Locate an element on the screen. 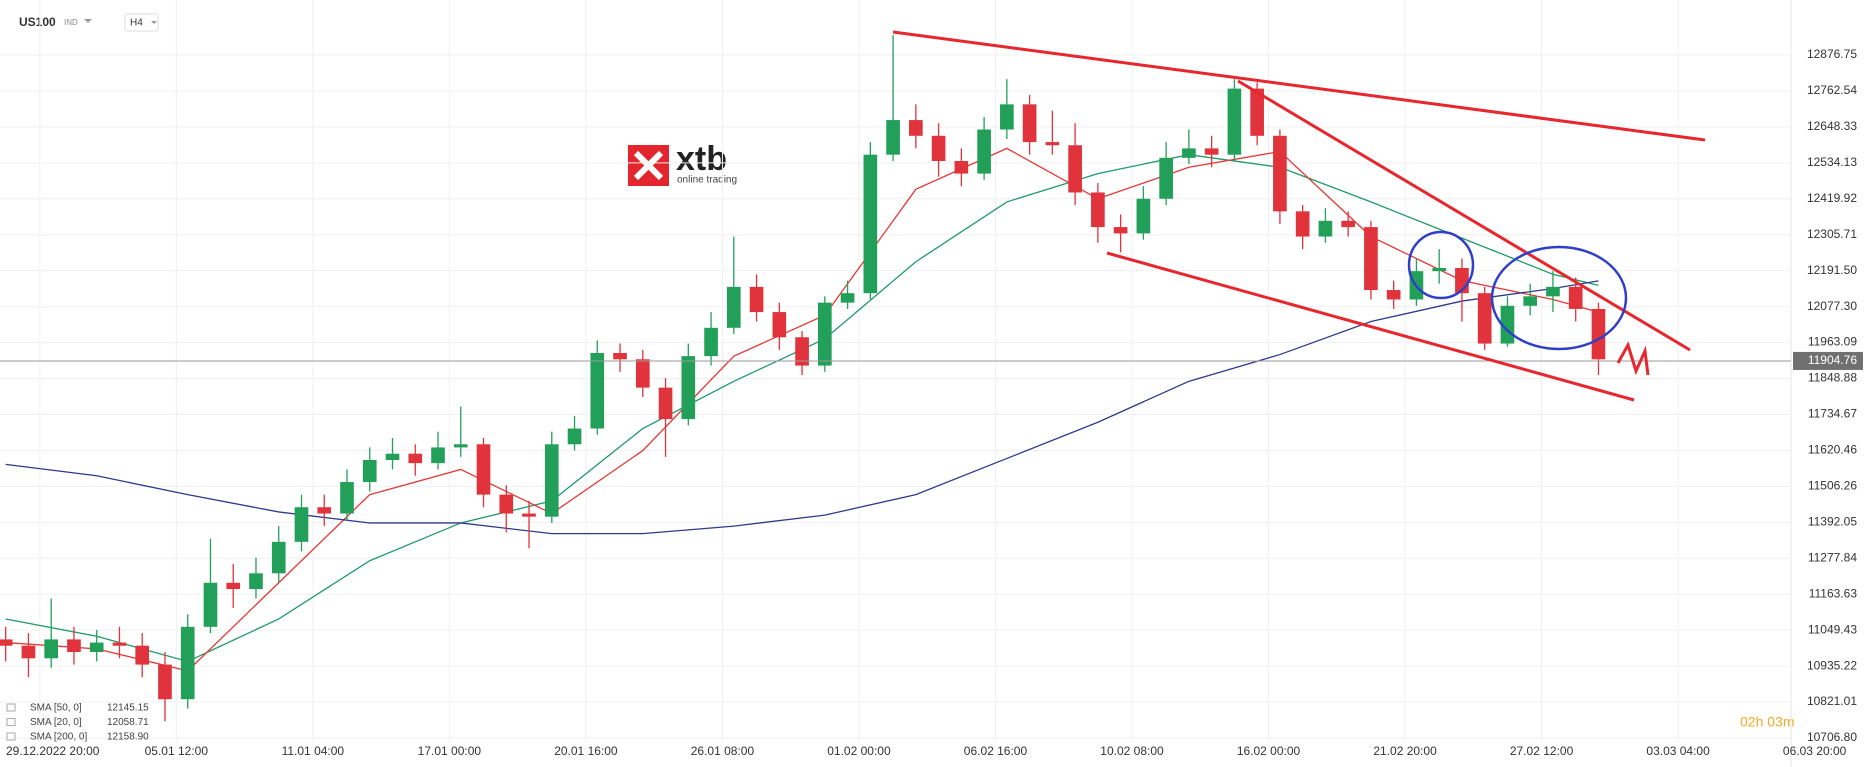 The width and height of the screenshot is (1866, 767). logo-tagline: online trading is located at coordinates (707, 180).